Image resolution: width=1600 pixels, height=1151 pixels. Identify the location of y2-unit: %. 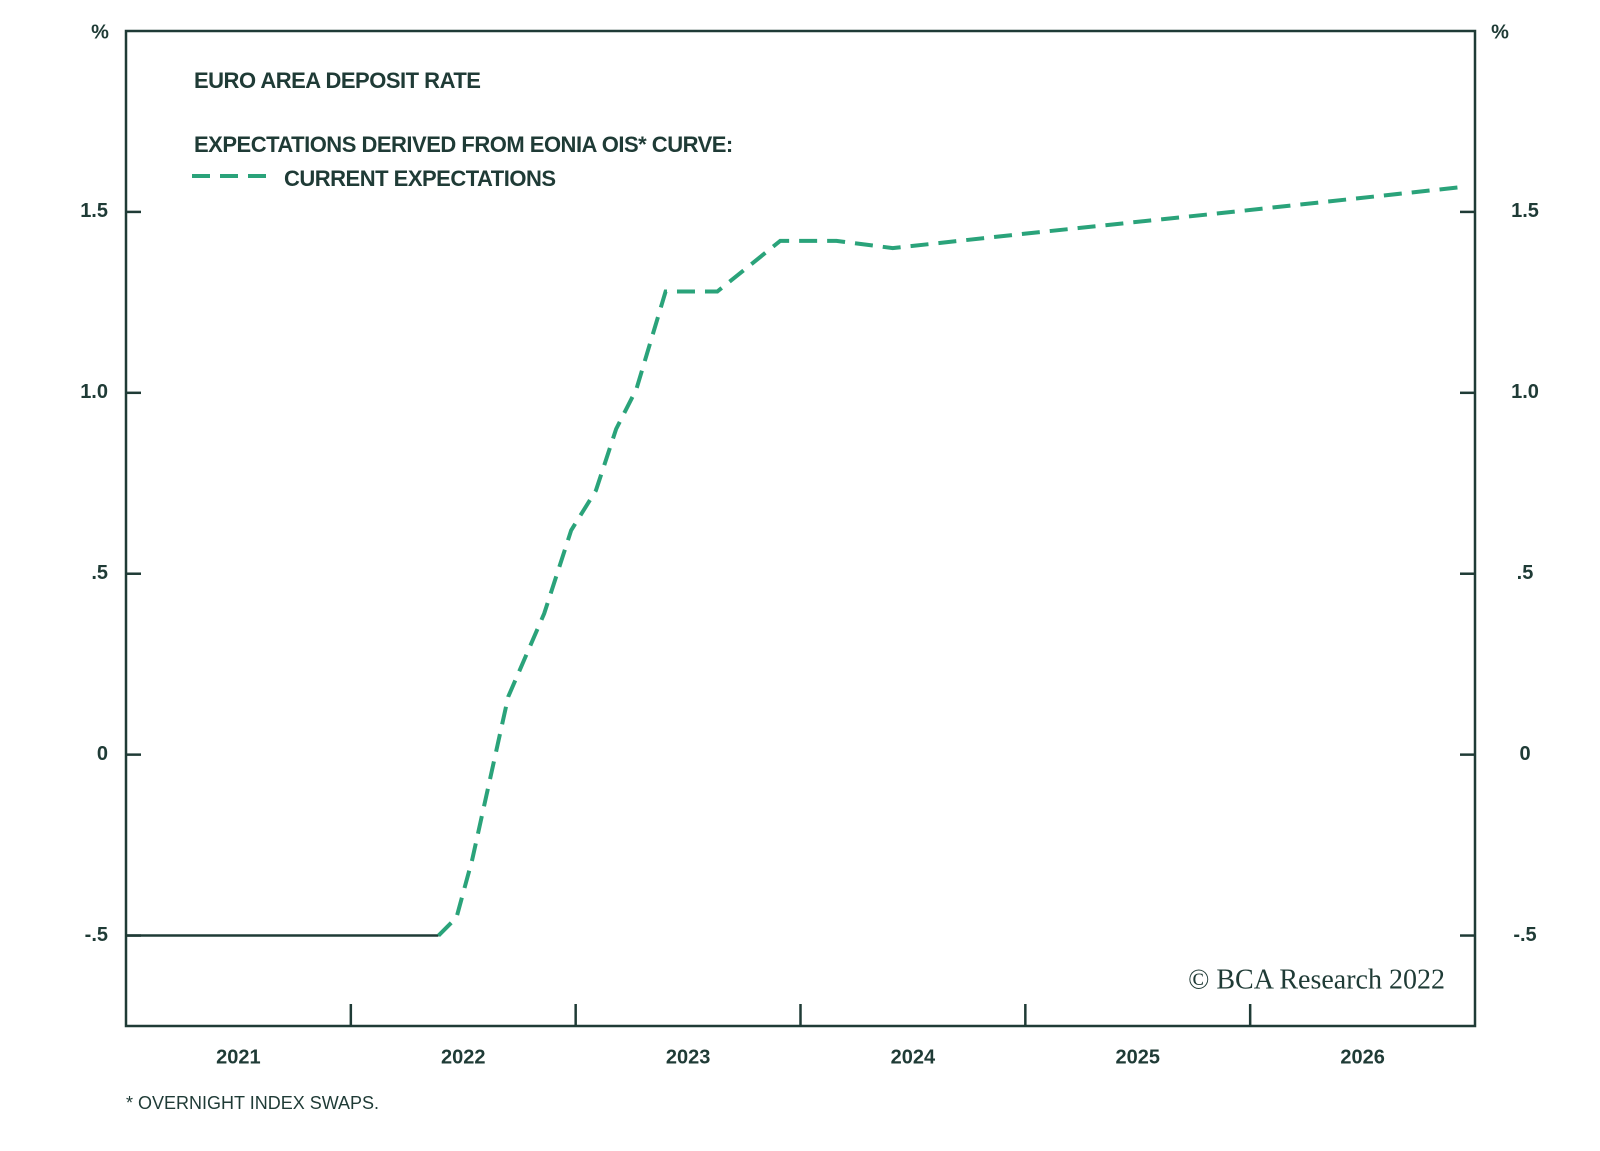
(1500, 32).